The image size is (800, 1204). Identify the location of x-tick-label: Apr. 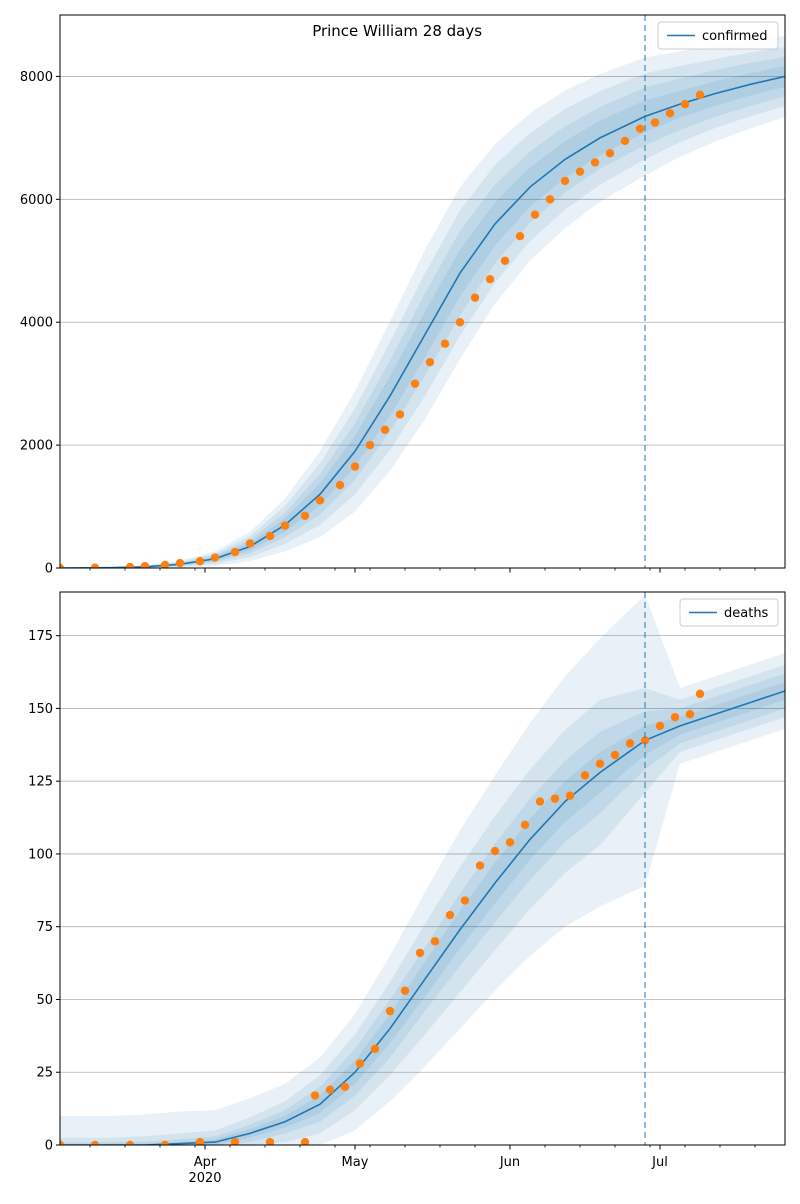
(205, 1162).